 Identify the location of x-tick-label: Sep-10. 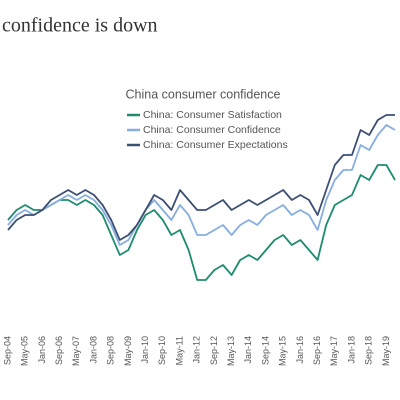
(162, 350).